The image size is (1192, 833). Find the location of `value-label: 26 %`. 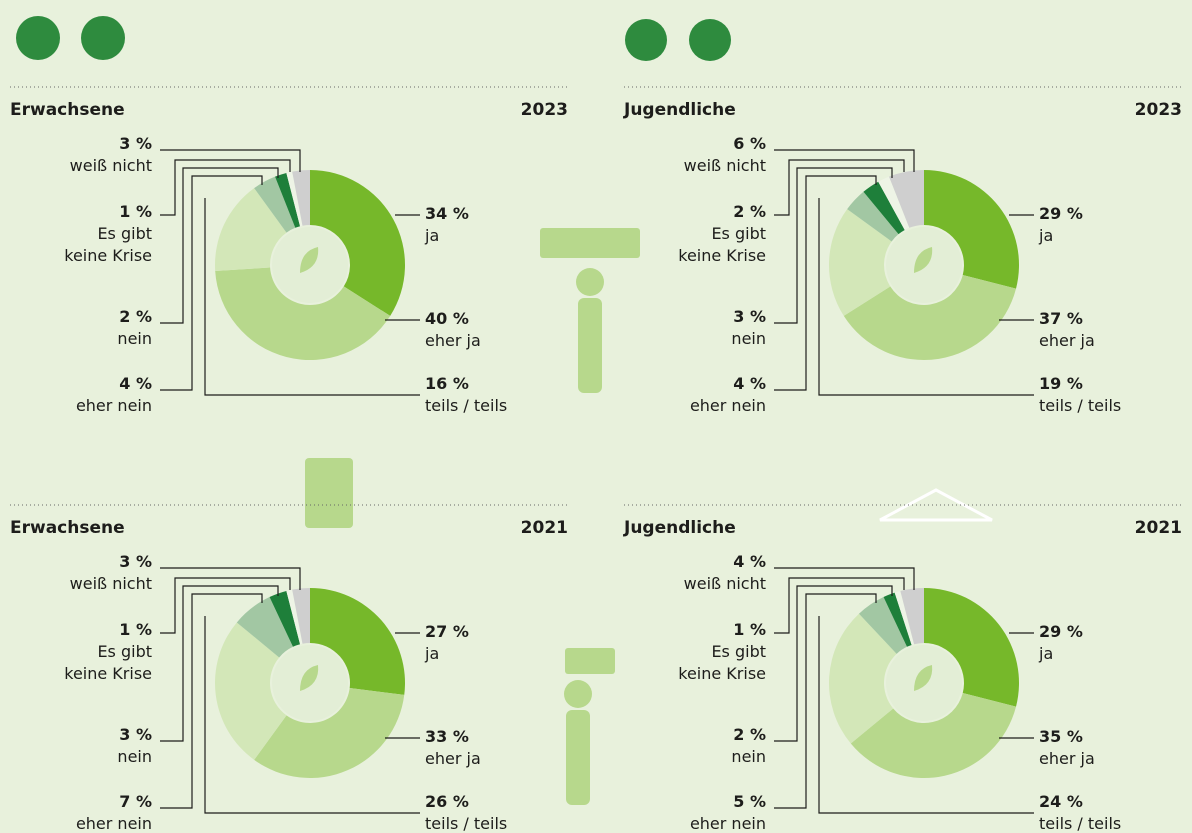

value-label: 26 % is located at coordinates (447, 801).